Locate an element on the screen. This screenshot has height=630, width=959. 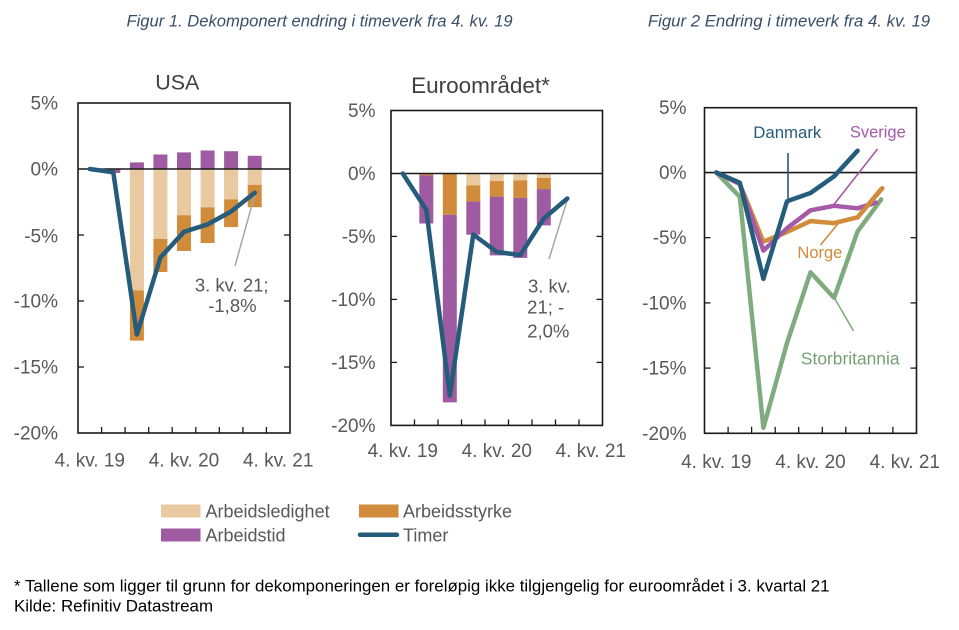
svg-text: Arbeidsledighet is located at coordinates (268, 512).